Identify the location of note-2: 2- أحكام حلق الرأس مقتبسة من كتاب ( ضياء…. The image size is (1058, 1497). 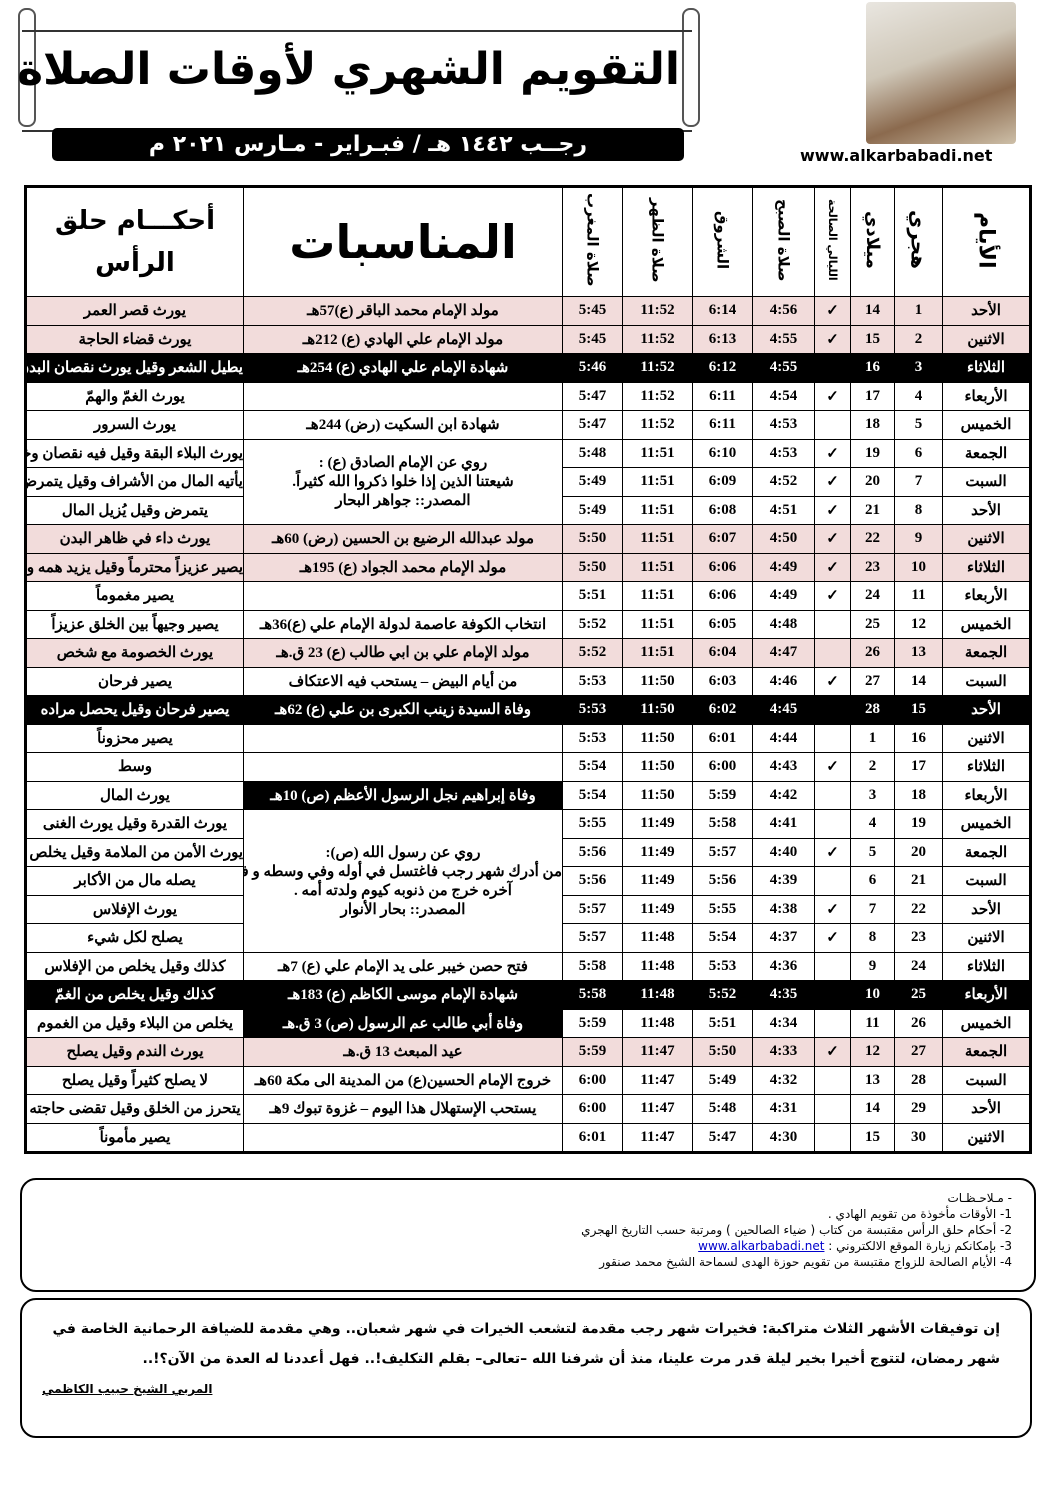
(796, 1230).